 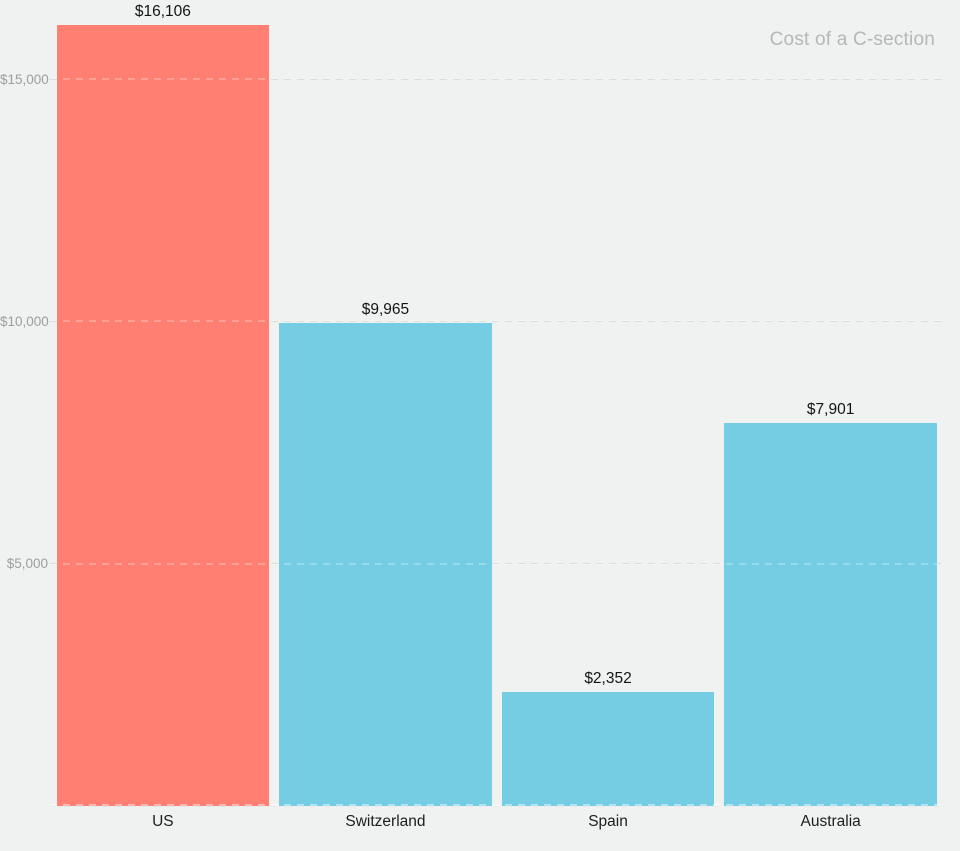 I want to click on y-axis-tick-label: $10,000, so click(x=24, y=321).